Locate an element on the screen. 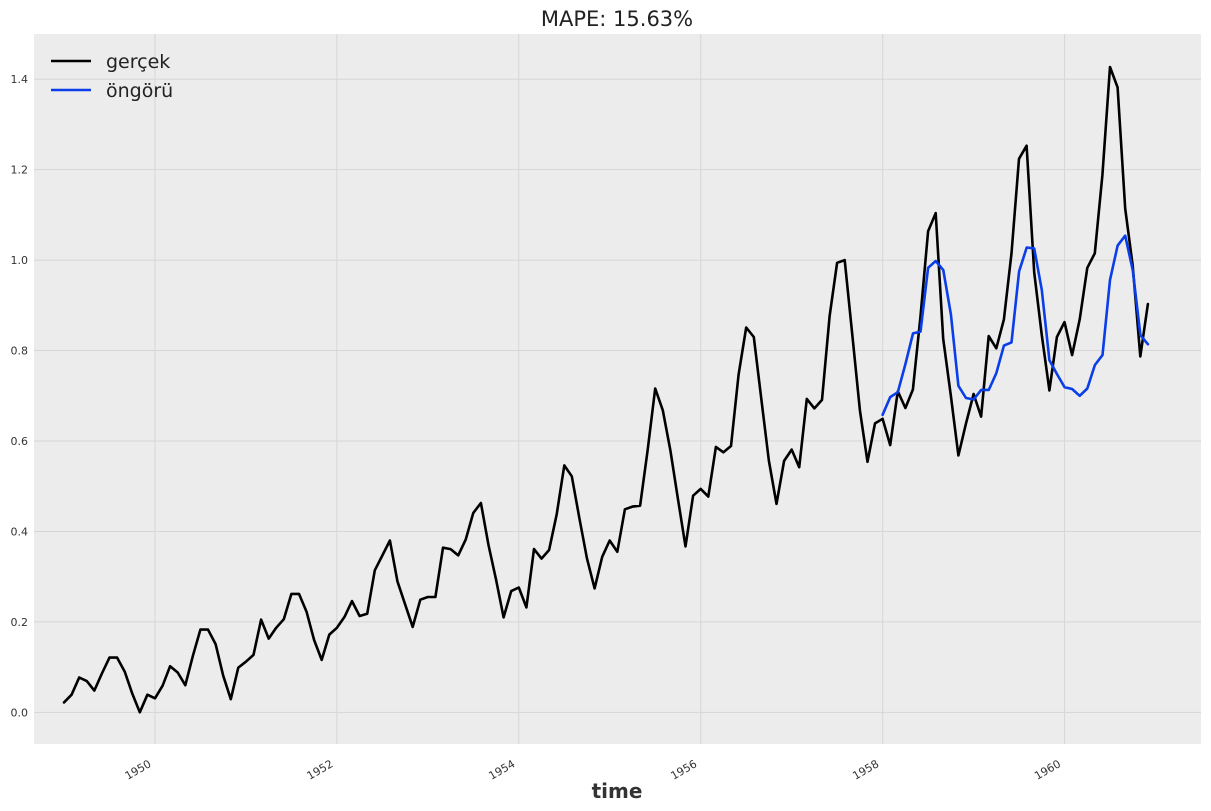 Image resolution: width=1211 pixels, height=811 pixels. y-tick-label: 0.0 is located at coordinates (20, 712).